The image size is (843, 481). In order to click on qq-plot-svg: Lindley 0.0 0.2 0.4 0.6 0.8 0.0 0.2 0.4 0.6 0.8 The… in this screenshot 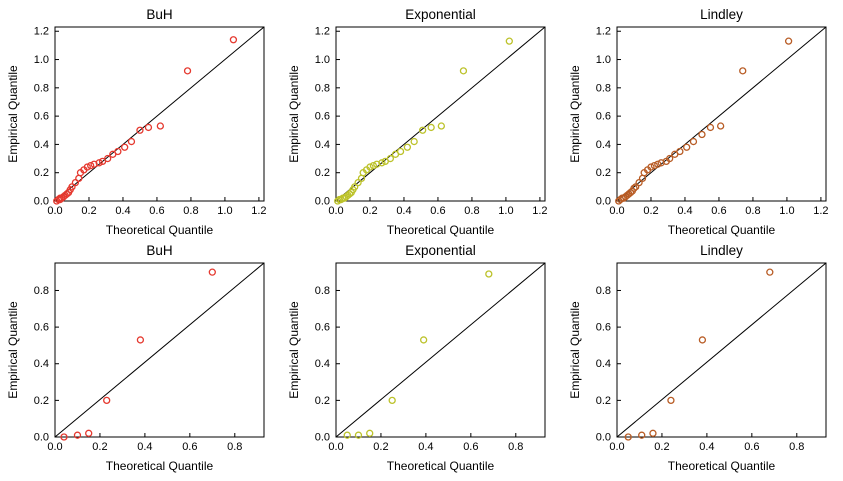, I will do `click(697, 358)`.